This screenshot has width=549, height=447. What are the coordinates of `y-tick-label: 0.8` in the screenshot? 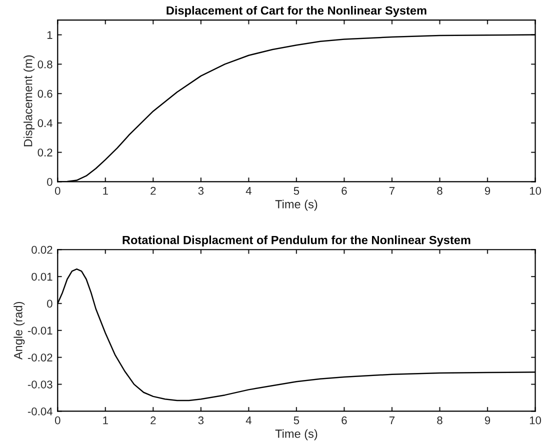 It's located at (45, 64).